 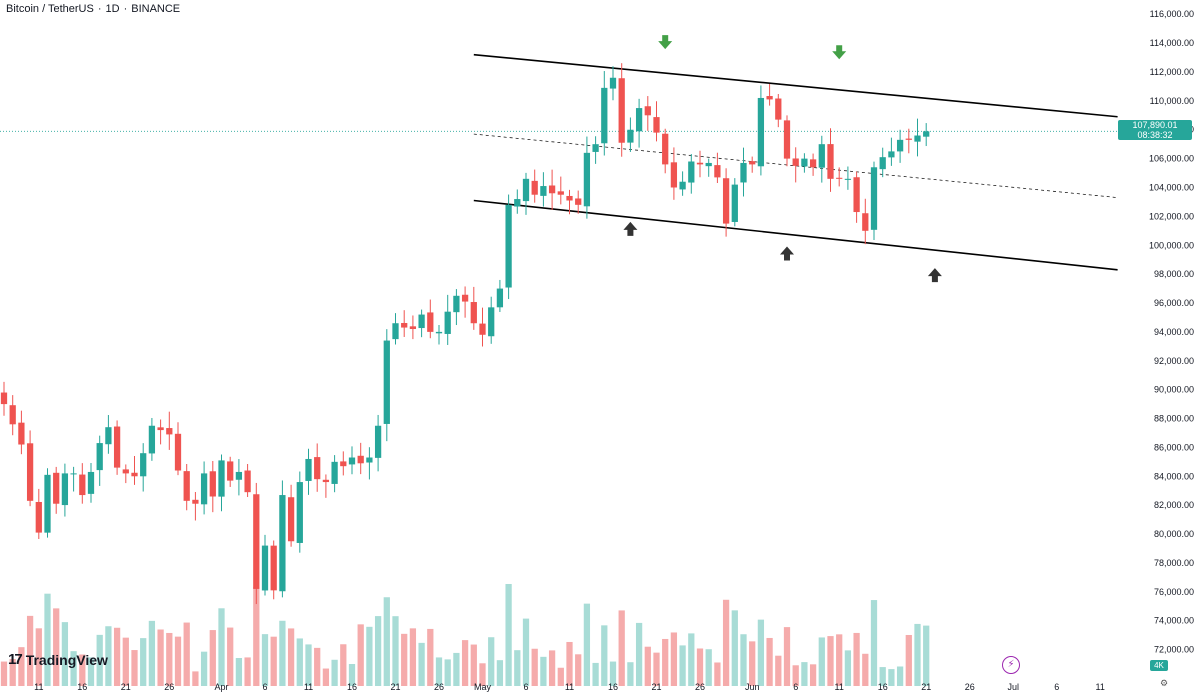 I want to click on last-price-tag: 107,890.01 08:38:32, so click(x=1155, y=130).